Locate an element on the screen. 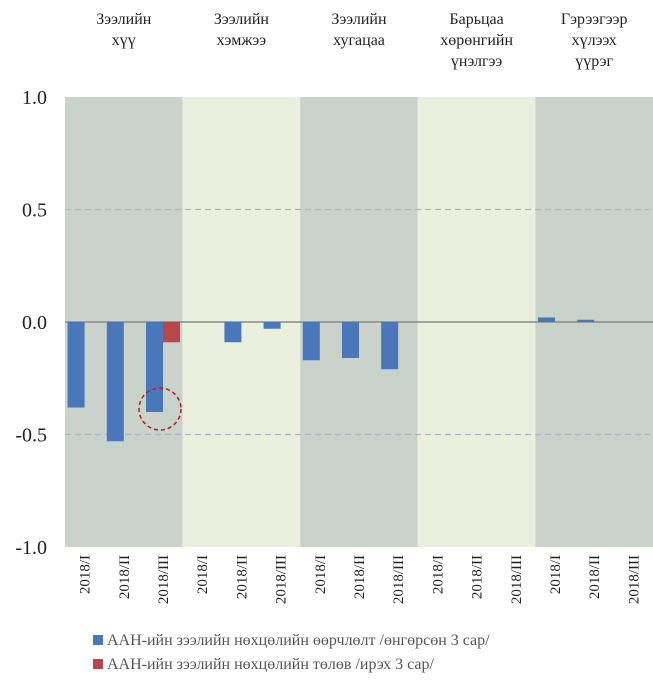 This screenshot has width=653, height=687. y-tick-label: 0.0 is located at coordinates (34, 323).